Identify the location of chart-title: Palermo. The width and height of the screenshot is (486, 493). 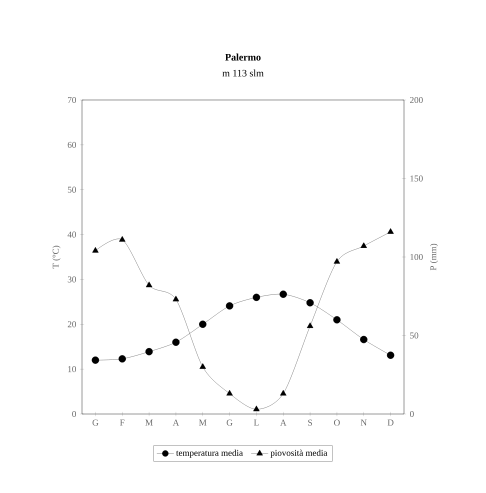
(243, 57).